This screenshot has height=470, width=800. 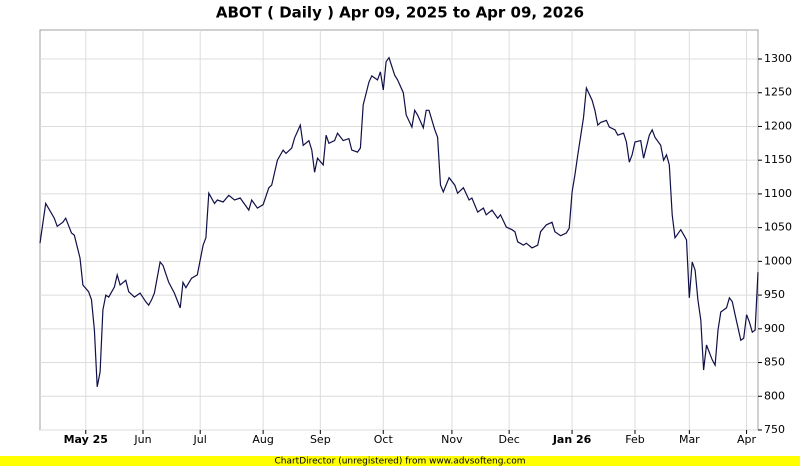 I want to click on y-tick-label: 1100, so click(x=778, y=193).